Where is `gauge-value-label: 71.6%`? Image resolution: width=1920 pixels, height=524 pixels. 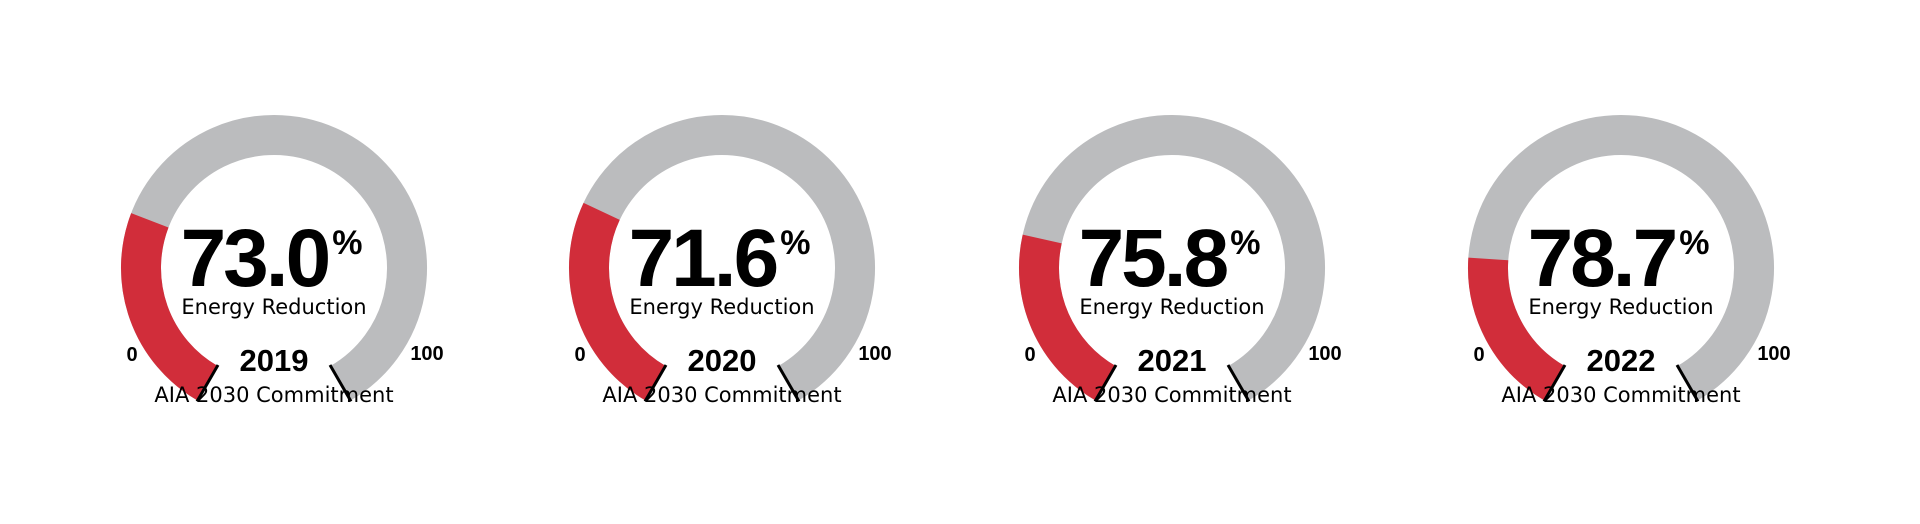
gauge-value-label: 71.6% is located at coordinates (720, 258).